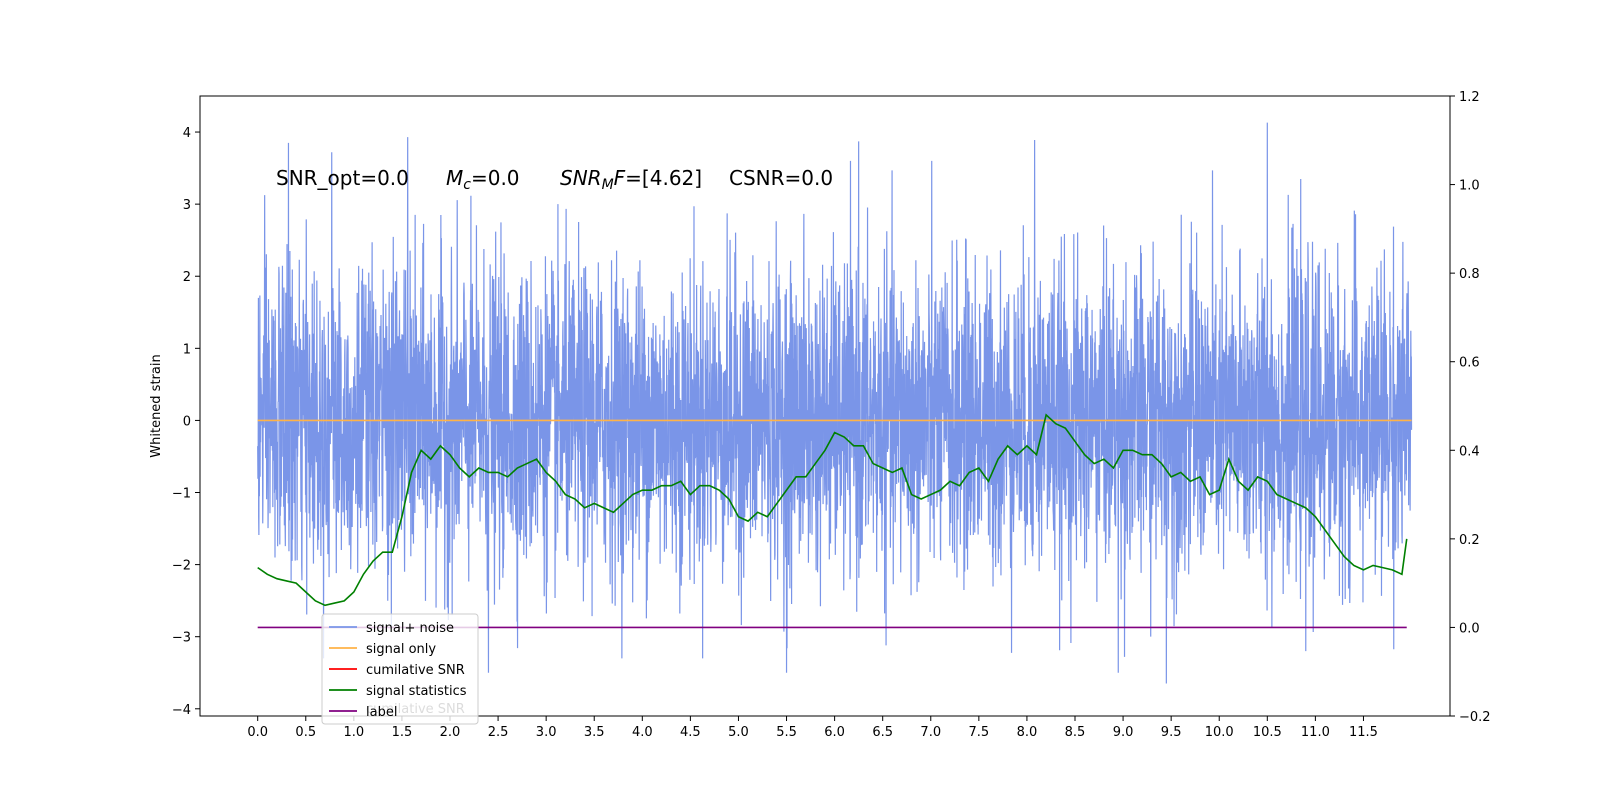  I want to click on x-tick-label: 3.0, so click(546, 732).